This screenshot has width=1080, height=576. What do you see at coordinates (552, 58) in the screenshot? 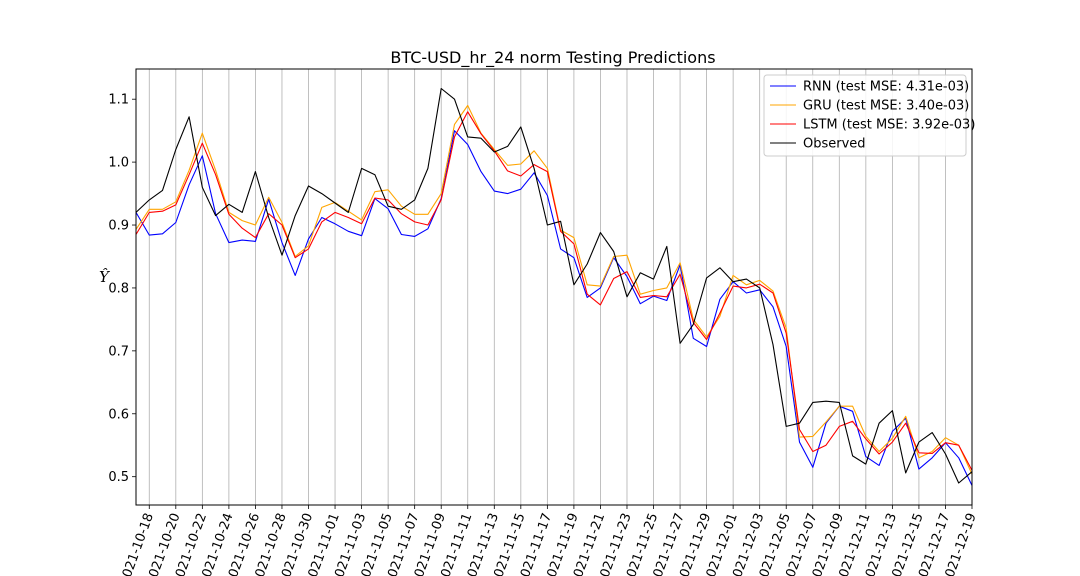
I see `chart-title: BTC-USD_hr_24 norm Testing Predictions` at bounding box center [552, 58].